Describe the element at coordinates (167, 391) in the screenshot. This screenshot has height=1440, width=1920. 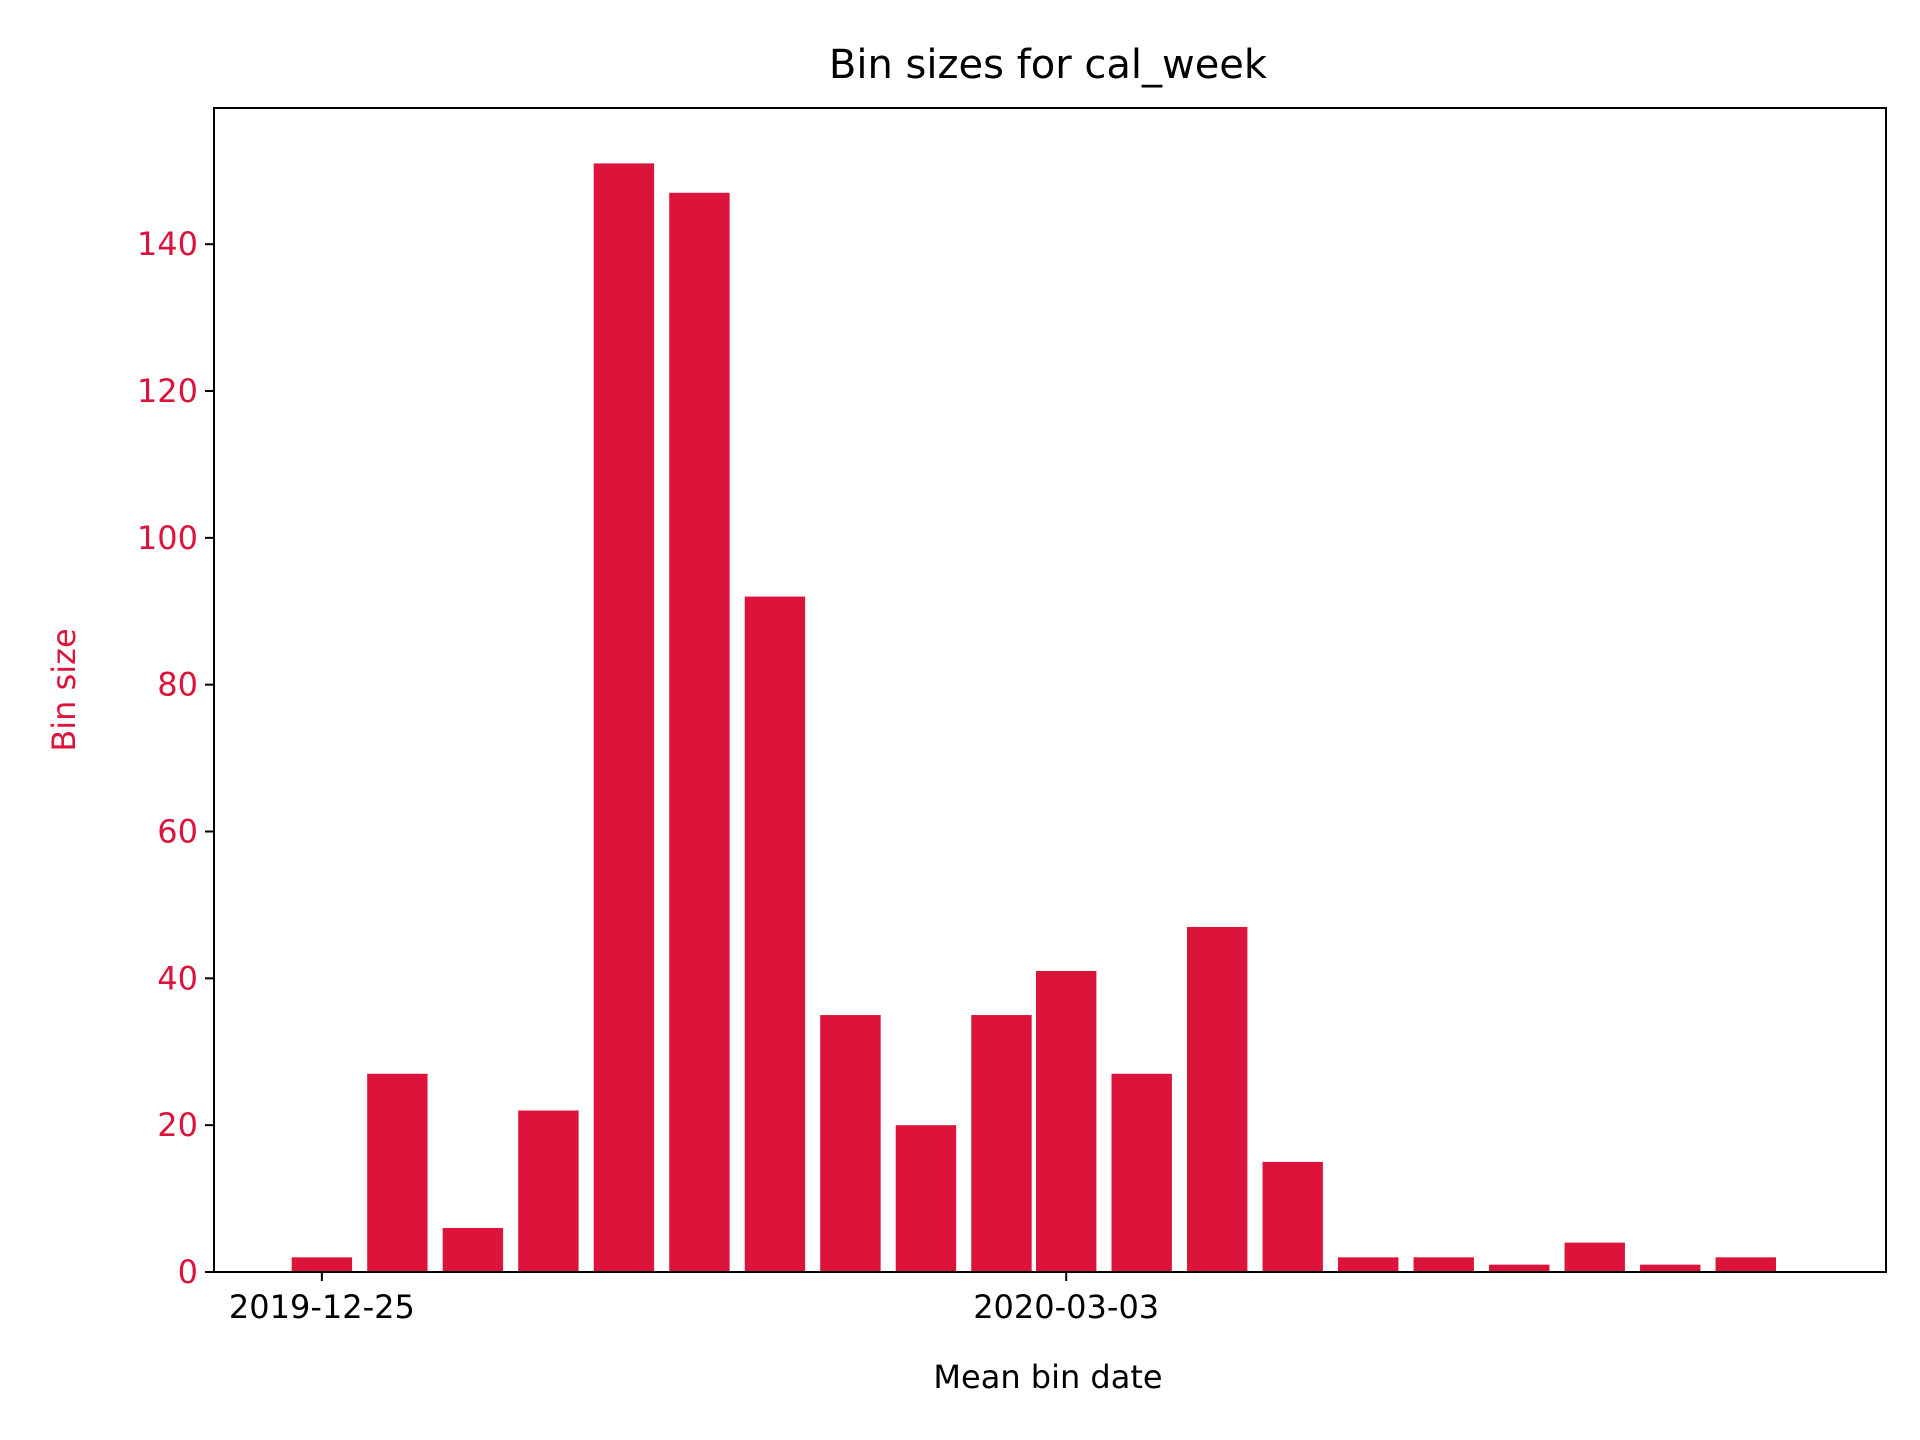
I see `y-tick-label: 120` at that location.